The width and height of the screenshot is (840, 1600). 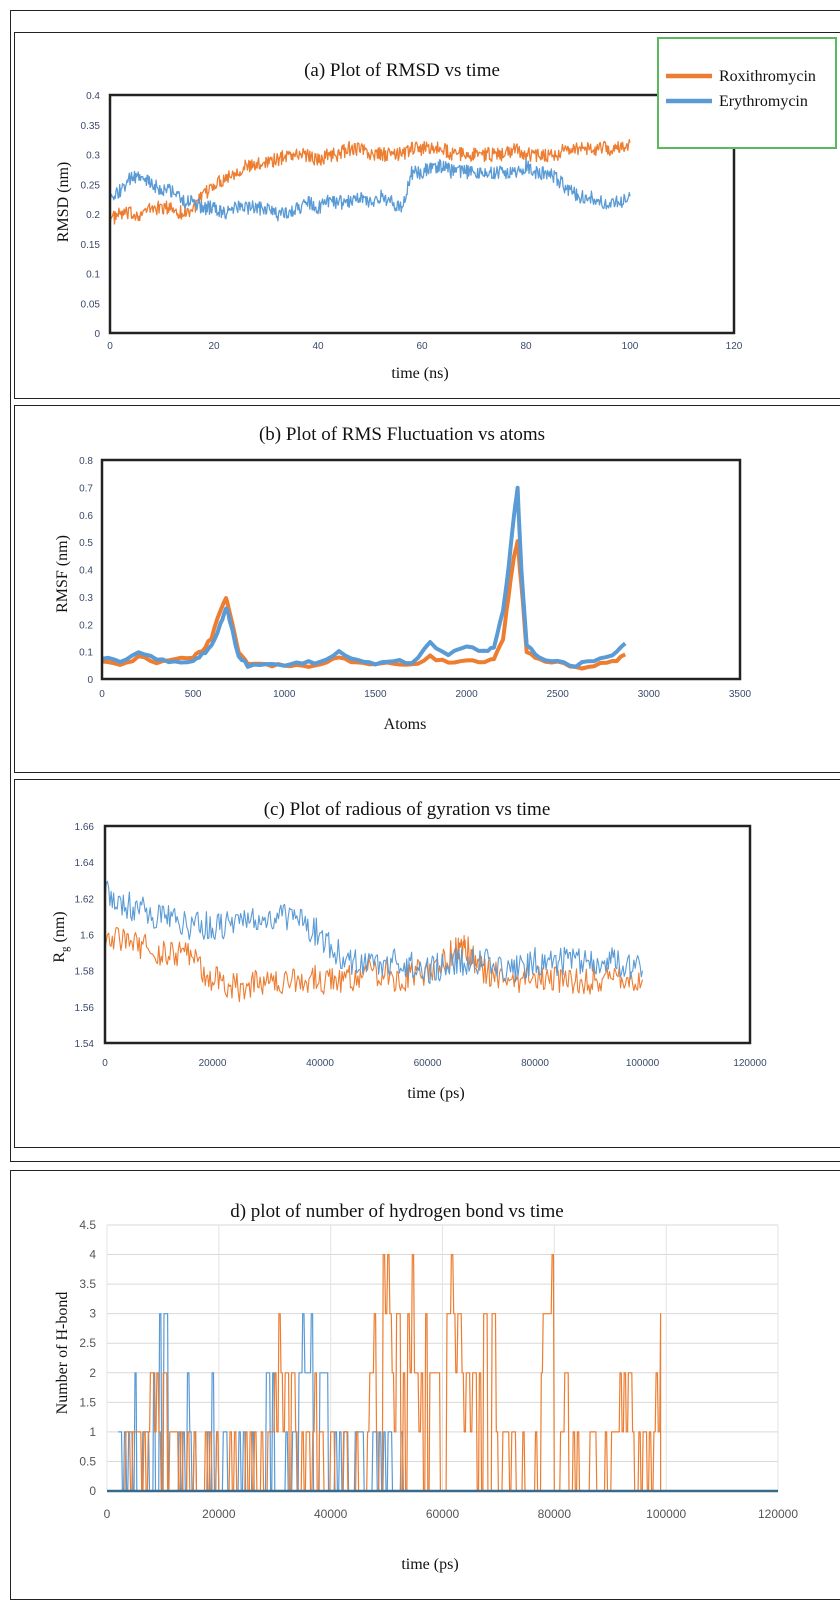 I want to click on y-tick-label: 3.5, so click(x=87, y=1284).